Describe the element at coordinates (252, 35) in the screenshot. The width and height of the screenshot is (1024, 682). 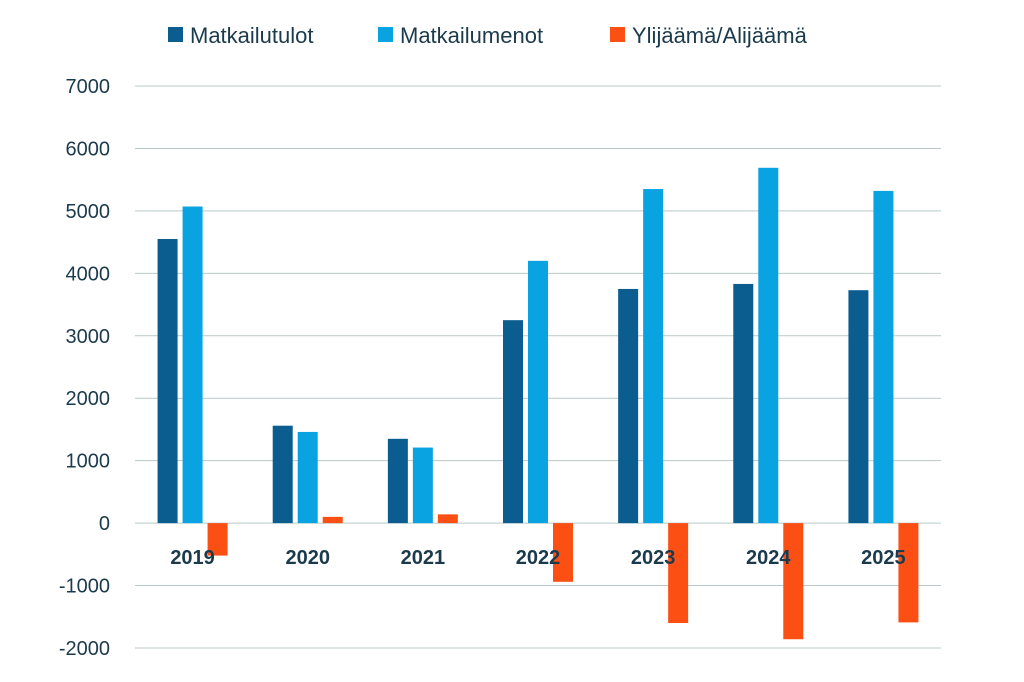
I see `legend-label: Matkailutulot` at that location.